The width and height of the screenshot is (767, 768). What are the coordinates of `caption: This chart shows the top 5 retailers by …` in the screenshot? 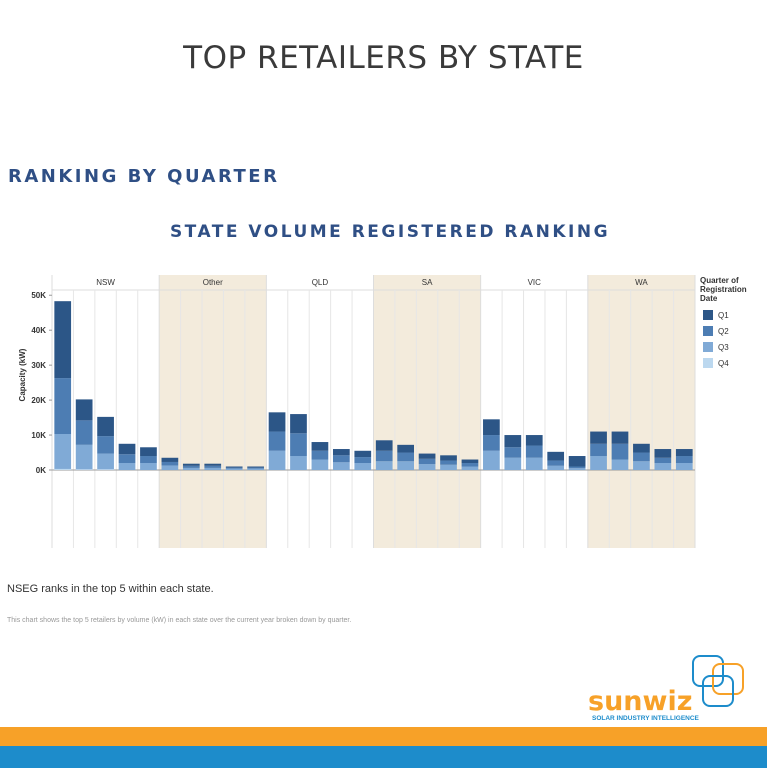 It's located at (179, 620).